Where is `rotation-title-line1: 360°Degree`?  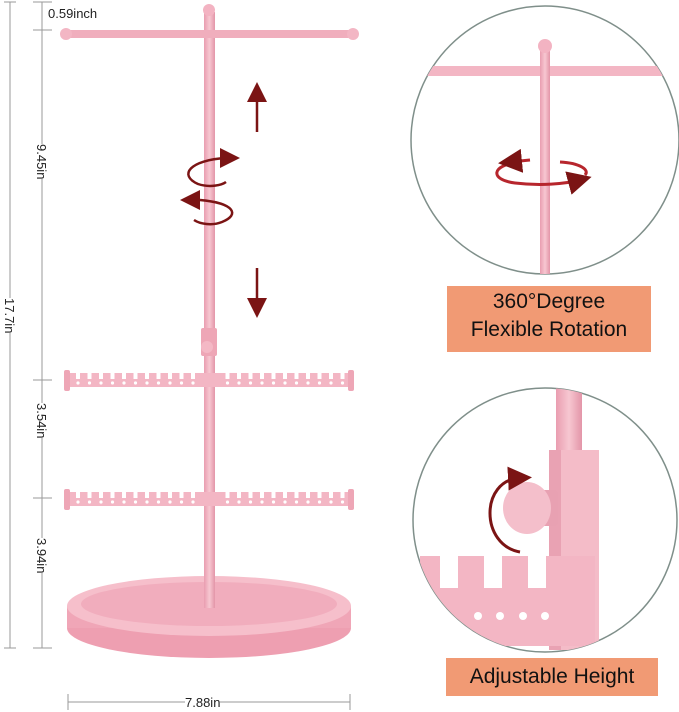
rotation-title-line1: 360°Degree is located at coordinates (549, 301).